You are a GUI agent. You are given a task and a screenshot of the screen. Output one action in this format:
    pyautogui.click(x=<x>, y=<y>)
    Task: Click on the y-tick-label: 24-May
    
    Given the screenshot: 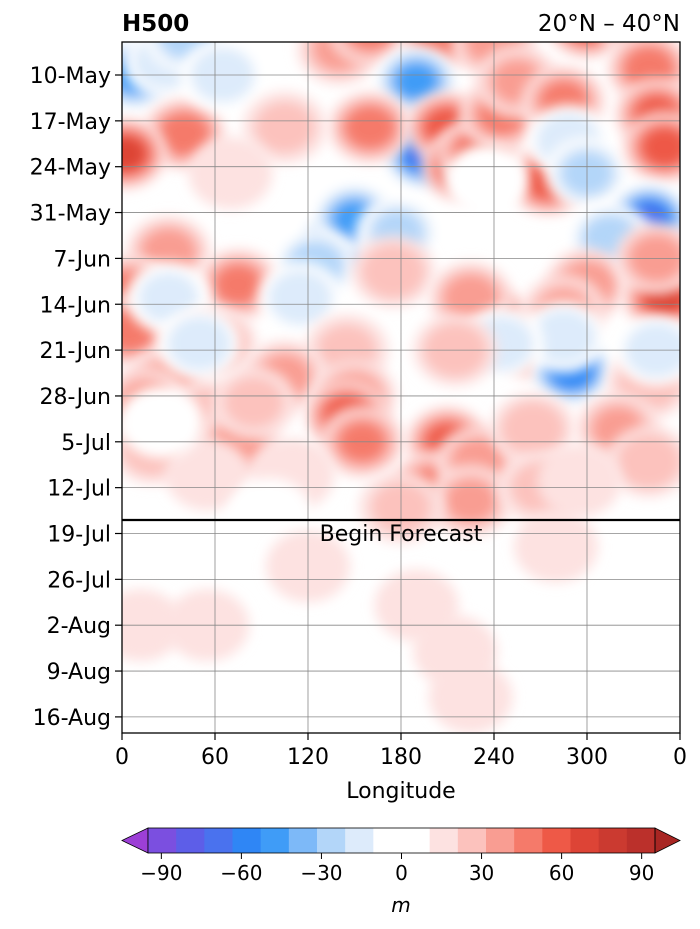 What is the action you would take?
    pyautogui.click(x=70, y=168)
    